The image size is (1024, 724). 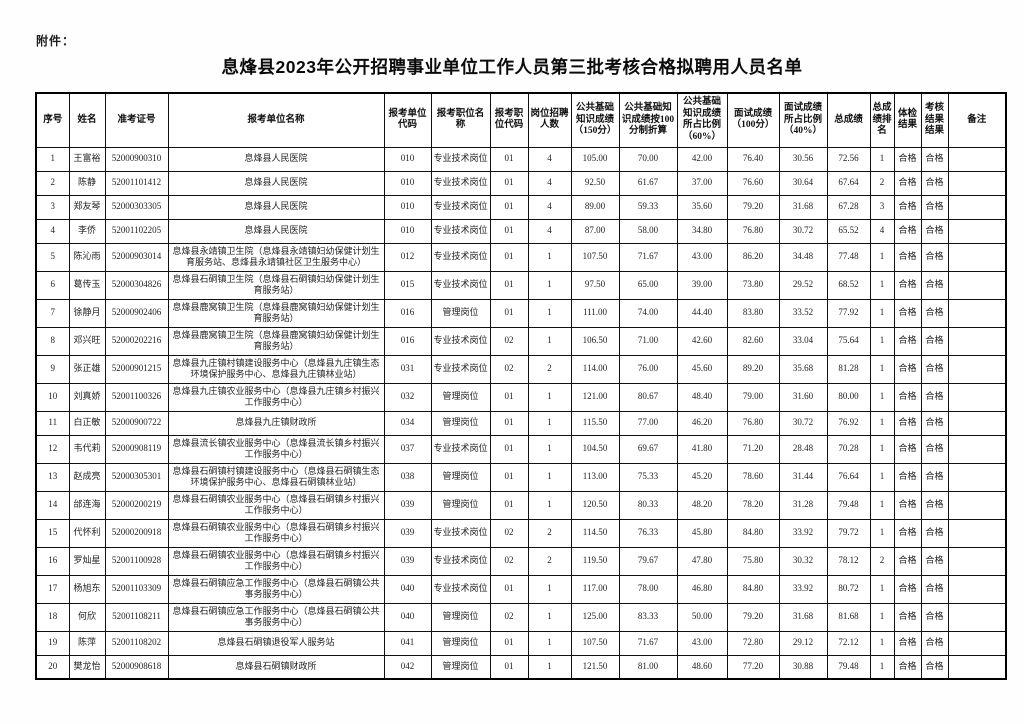 What do you see at coordinates (702, 505) in the screenshot?
I see `table-cell: 48.20` at bounding box center [702, 505].